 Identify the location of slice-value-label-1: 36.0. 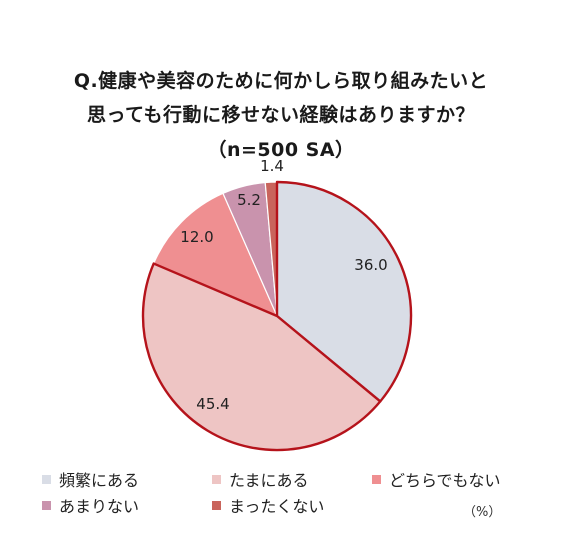
(370, 265).